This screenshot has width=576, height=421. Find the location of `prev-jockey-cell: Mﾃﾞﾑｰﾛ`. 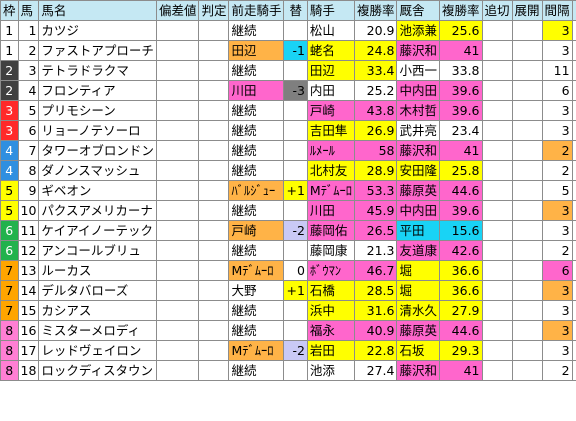

prev-jockey-cell: Mﾃﾞﾑｰﾛ is located at coordinates (256, 270).